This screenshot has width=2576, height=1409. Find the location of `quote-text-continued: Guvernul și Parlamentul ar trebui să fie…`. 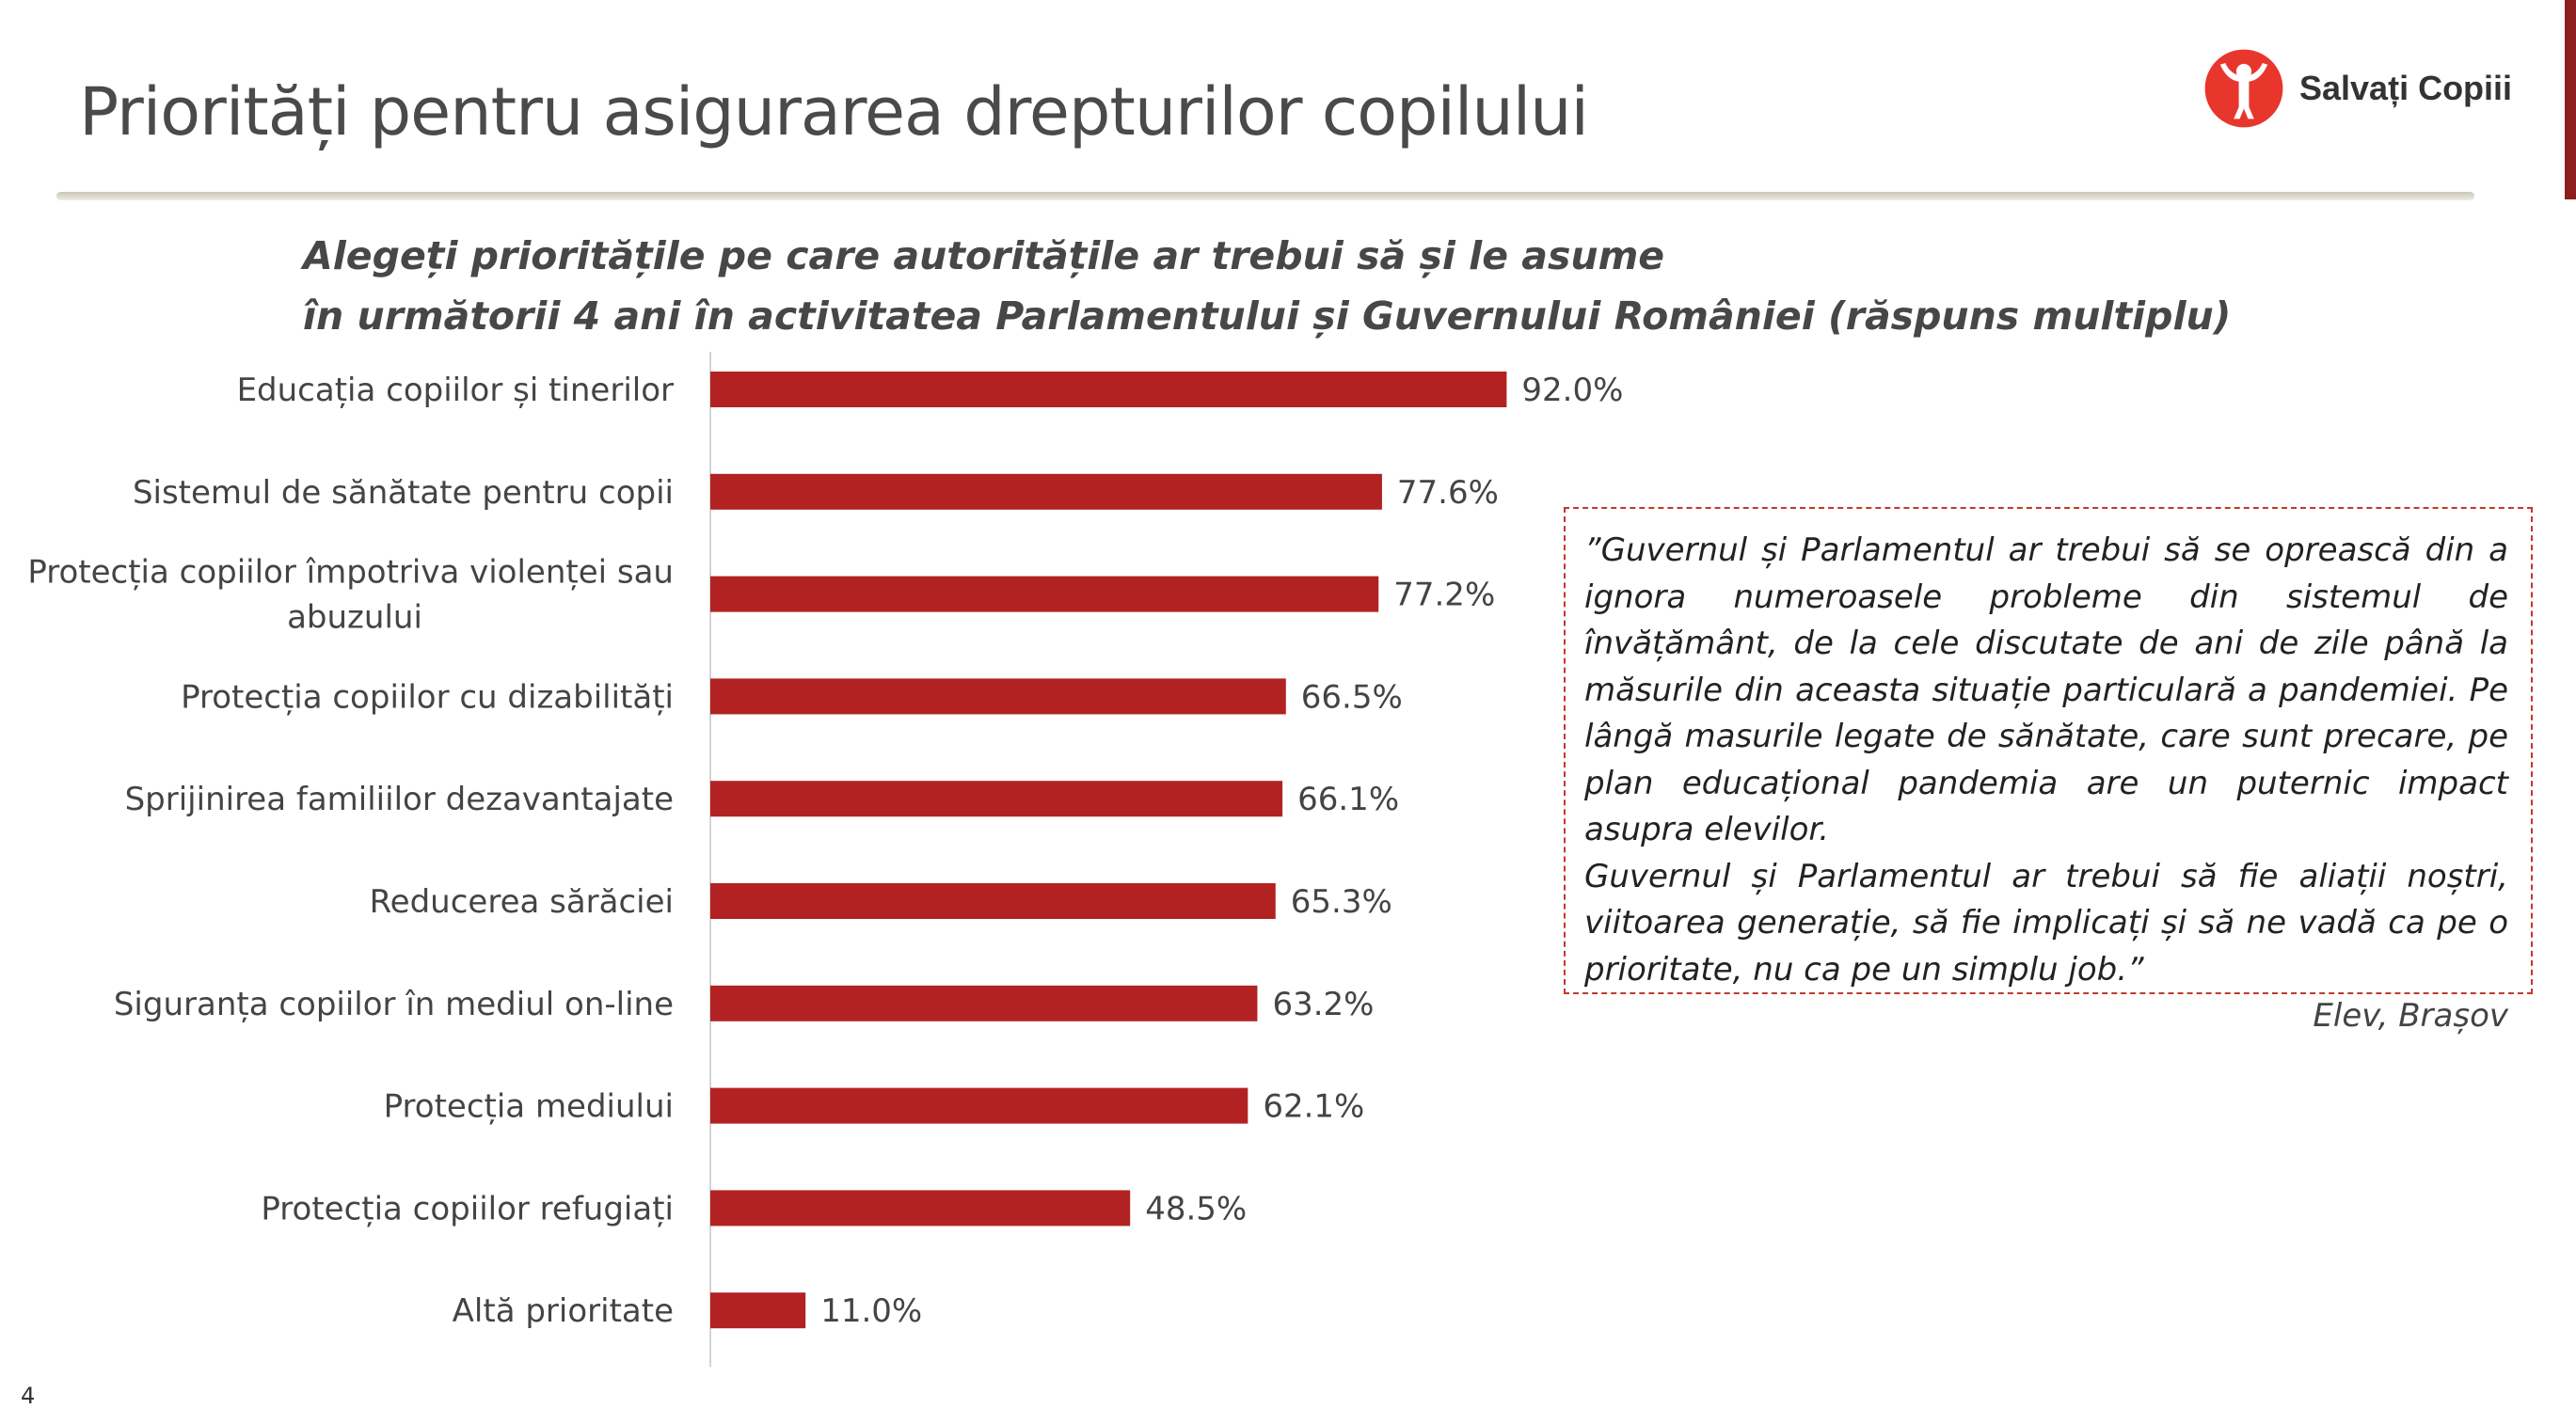

quote-text-continued: Guvernul și Parlamentul ar trebui să fie… is located at coordinates (2046, 923).